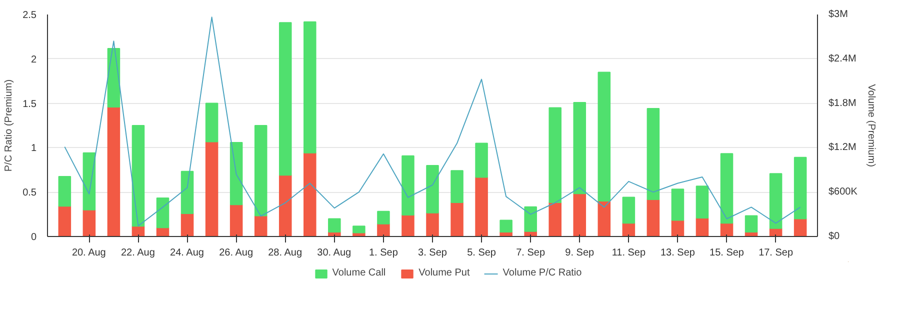 Image resolution: width=910 pixels, height=320 pixels. I want to click on y-tick-label: 1, so click(33, 148).